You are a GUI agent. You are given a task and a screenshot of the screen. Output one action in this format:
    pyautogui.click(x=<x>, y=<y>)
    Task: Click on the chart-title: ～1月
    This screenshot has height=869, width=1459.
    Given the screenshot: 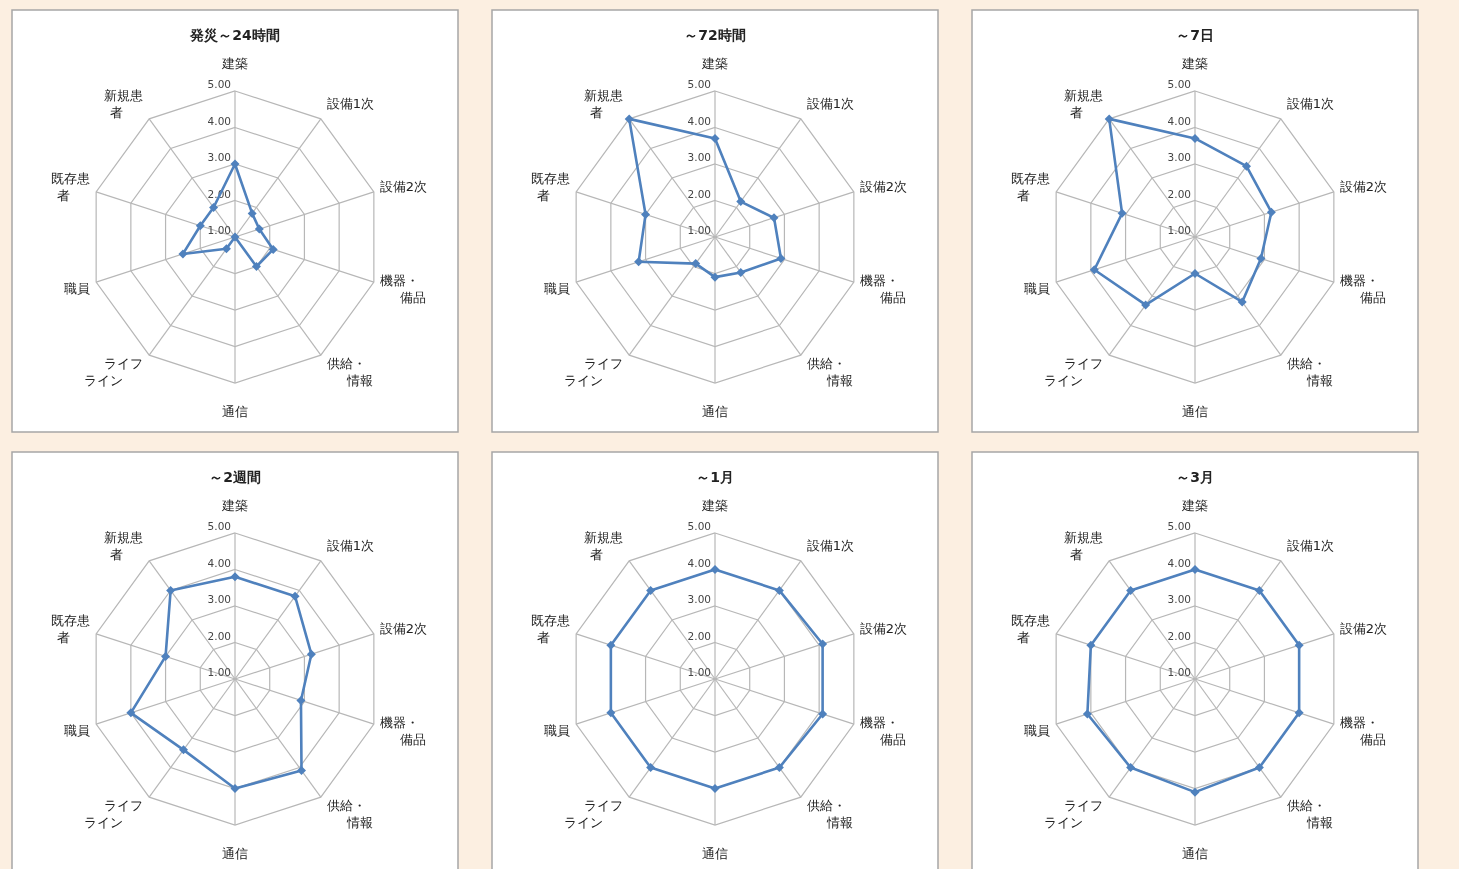 What is the action you would take?
    pyautogui.click(x=715, y=477)
    